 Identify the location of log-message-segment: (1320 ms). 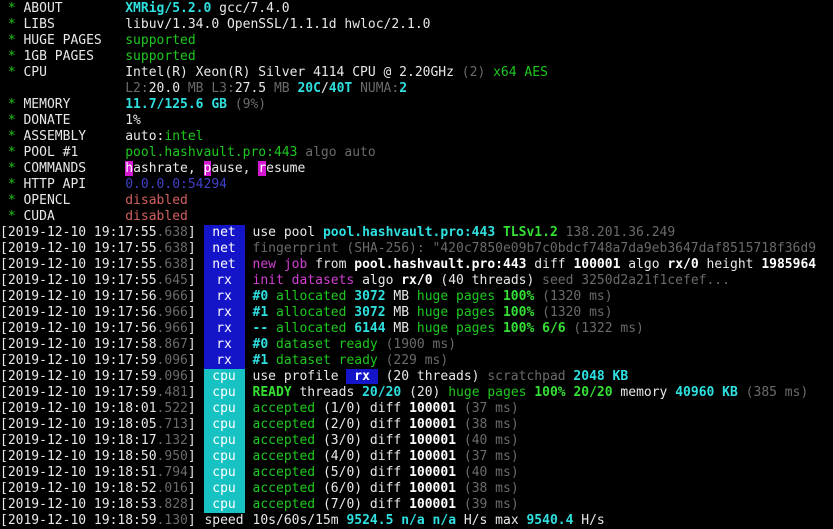
(573, 296).